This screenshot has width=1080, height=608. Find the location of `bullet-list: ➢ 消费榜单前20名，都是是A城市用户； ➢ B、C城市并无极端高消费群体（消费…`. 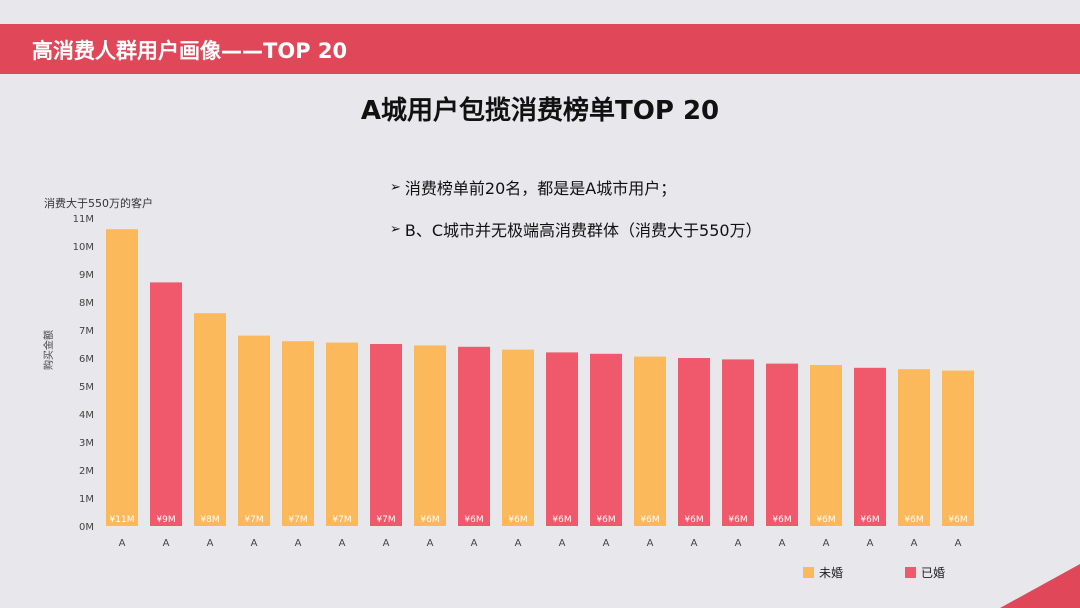

bullet-list: ➢ 消费榜单前20名，都是是A城市用户； ➢ B、C城市并无极端高消费群体（消费… is located at coordinates (576, 218).